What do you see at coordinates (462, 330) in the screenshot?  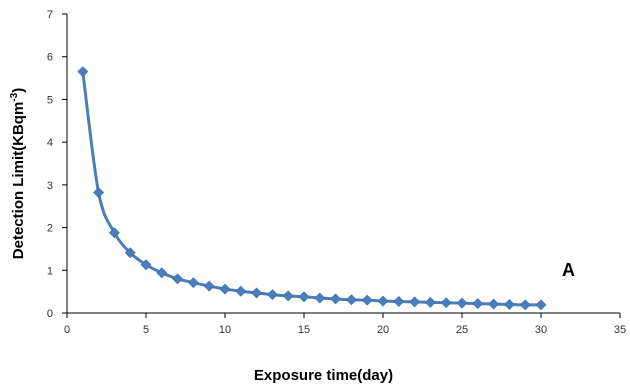 I see `x-tick-label: 25` at bounding box center [462, 330].